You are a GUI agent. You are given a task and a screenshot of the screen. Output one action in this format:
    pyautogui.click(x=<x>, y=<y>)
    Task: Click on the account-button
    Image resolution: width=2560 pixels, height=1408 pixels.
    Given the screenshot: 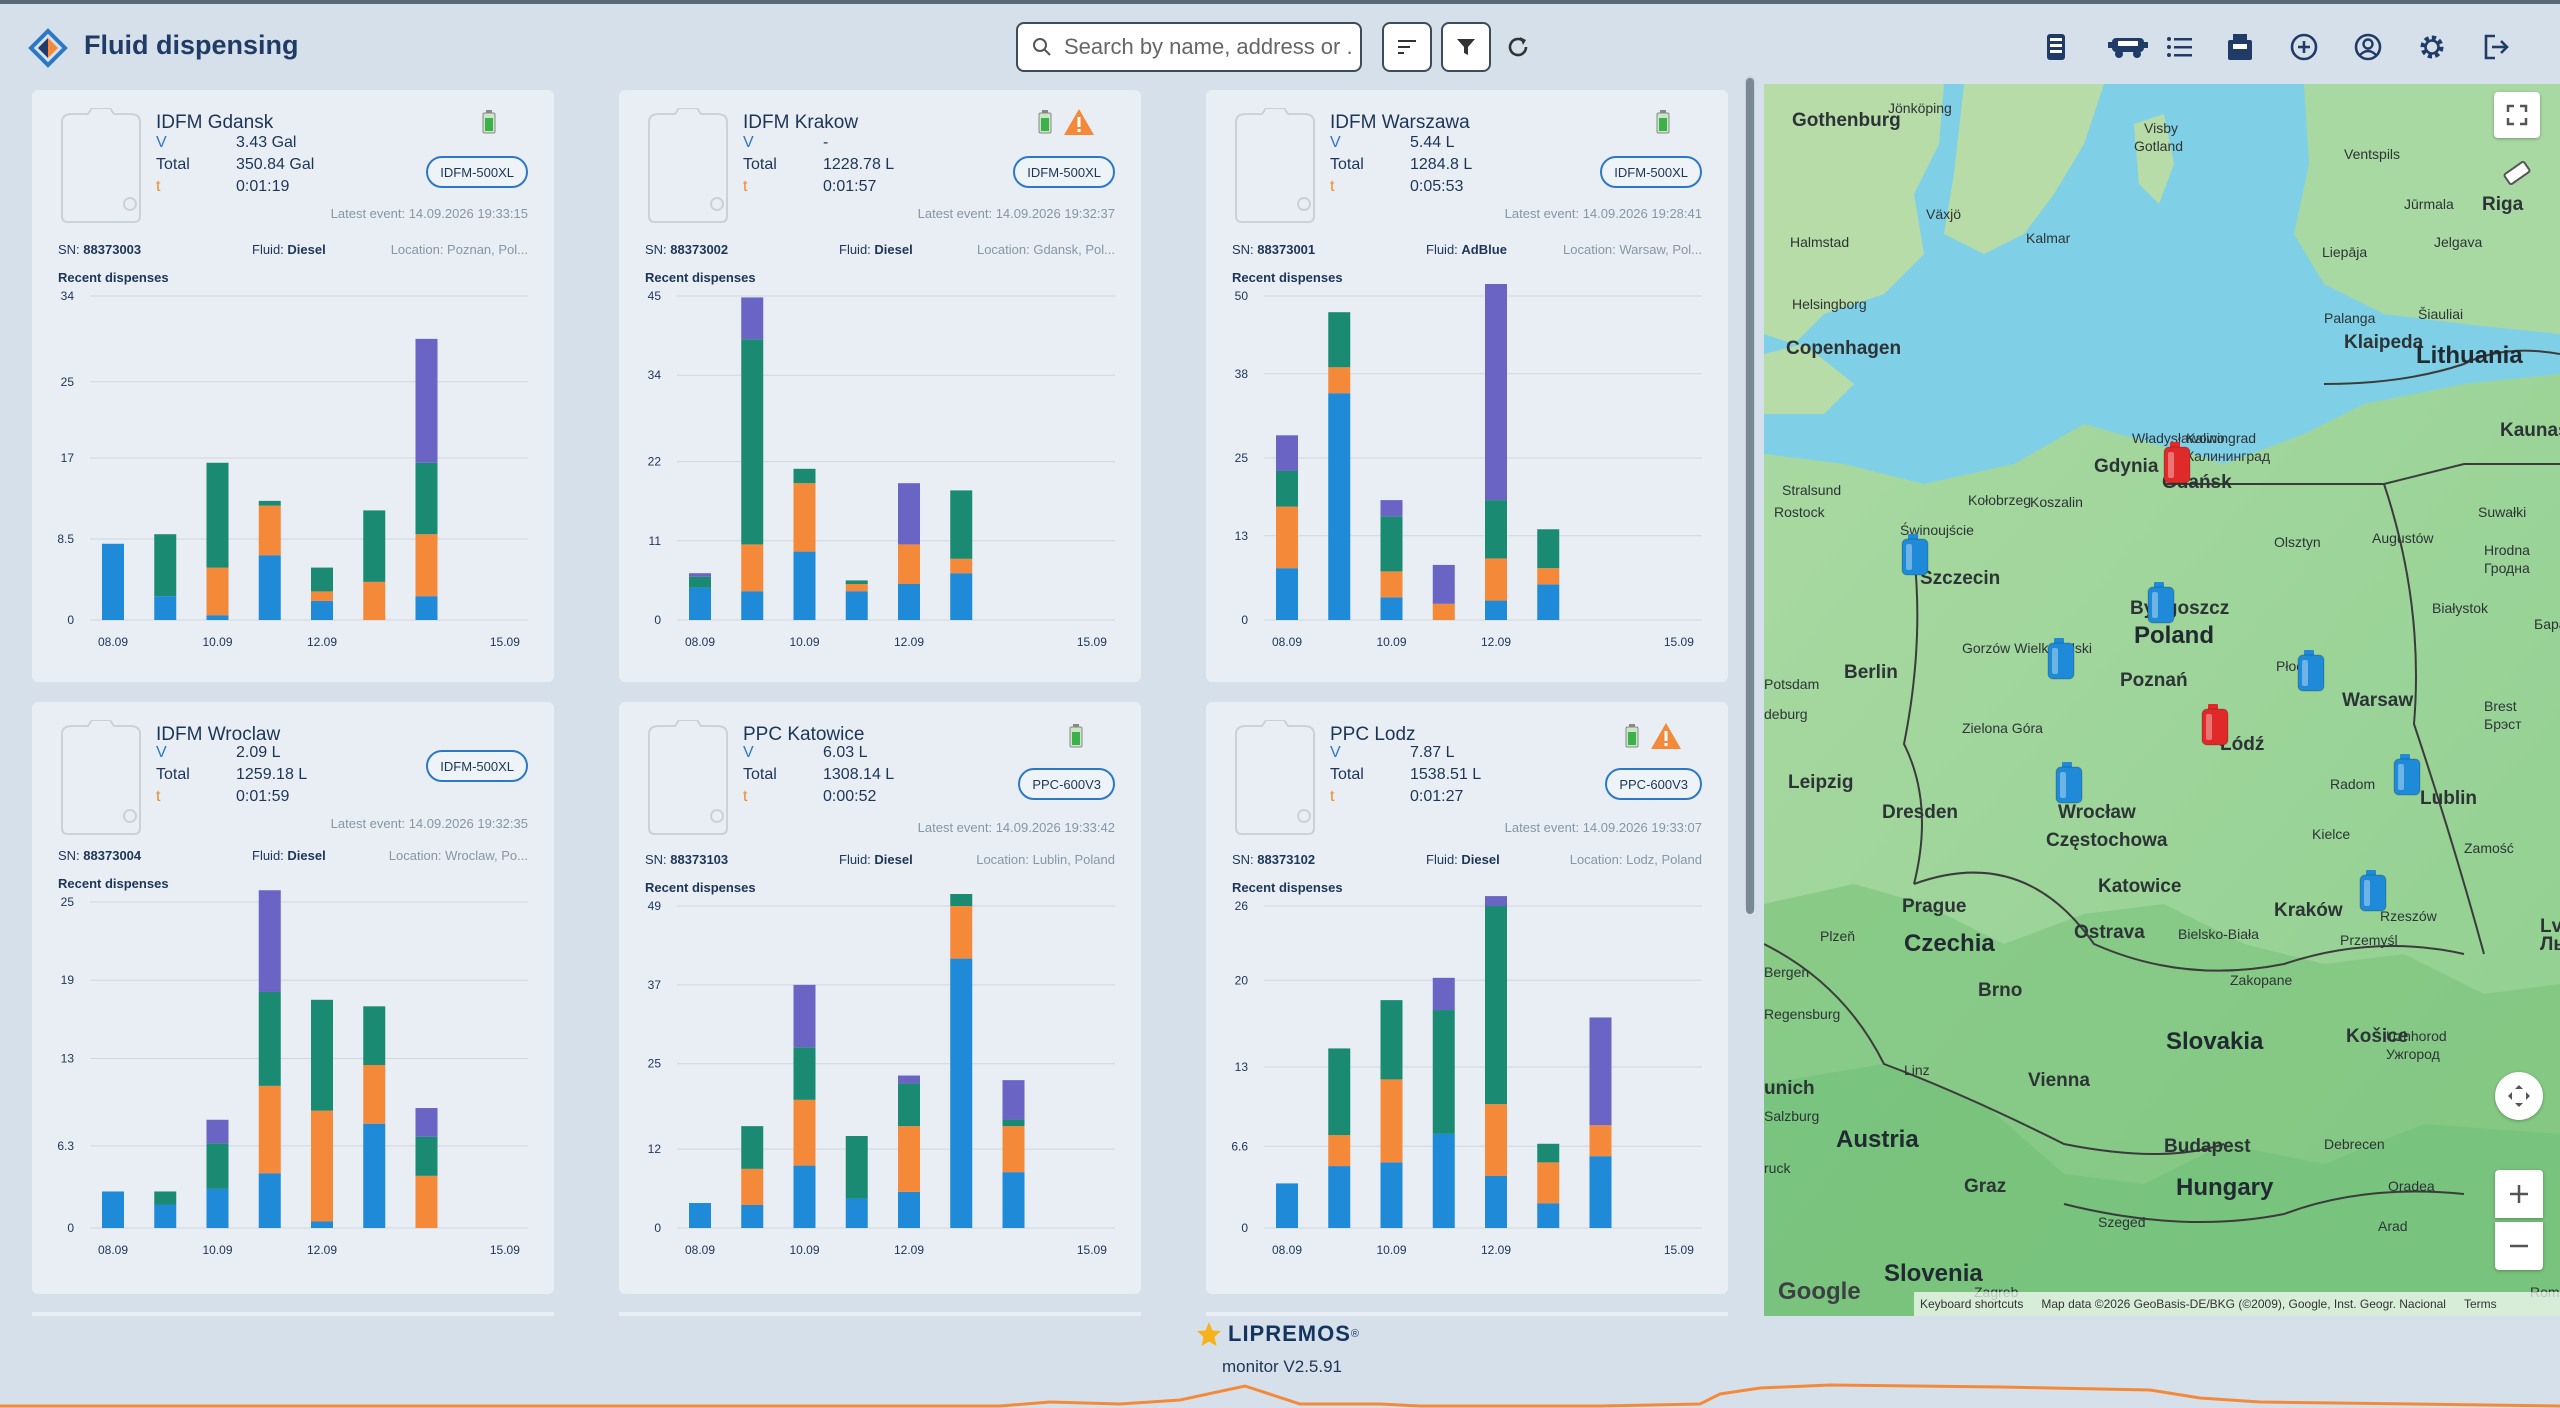 What is the action you would take?
    pyautogui.click(x=2368, y=47)
    